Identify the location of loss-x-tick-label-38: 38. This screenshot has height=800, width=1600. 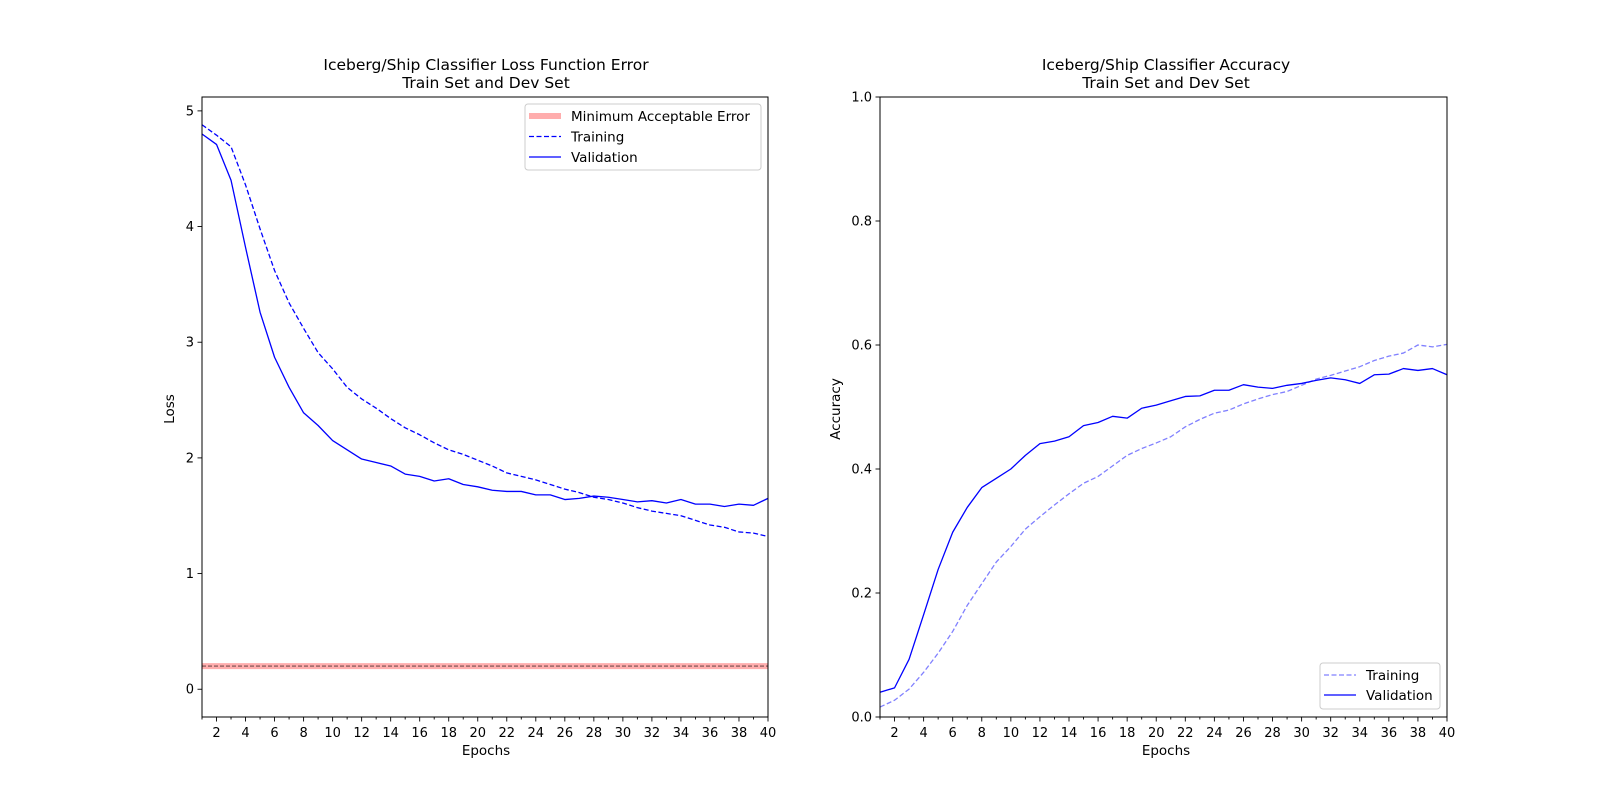
(739, 733).